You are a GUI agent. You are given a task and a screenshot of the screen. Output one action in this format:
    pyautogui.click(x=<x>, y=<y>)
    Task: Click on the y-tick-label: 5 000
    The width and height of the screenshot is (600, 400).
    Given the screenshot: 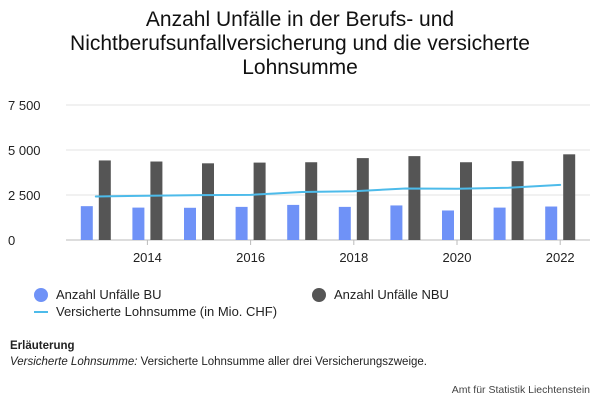 What is the action you would take?
    pyautogui.click(x=24, y=150)
    